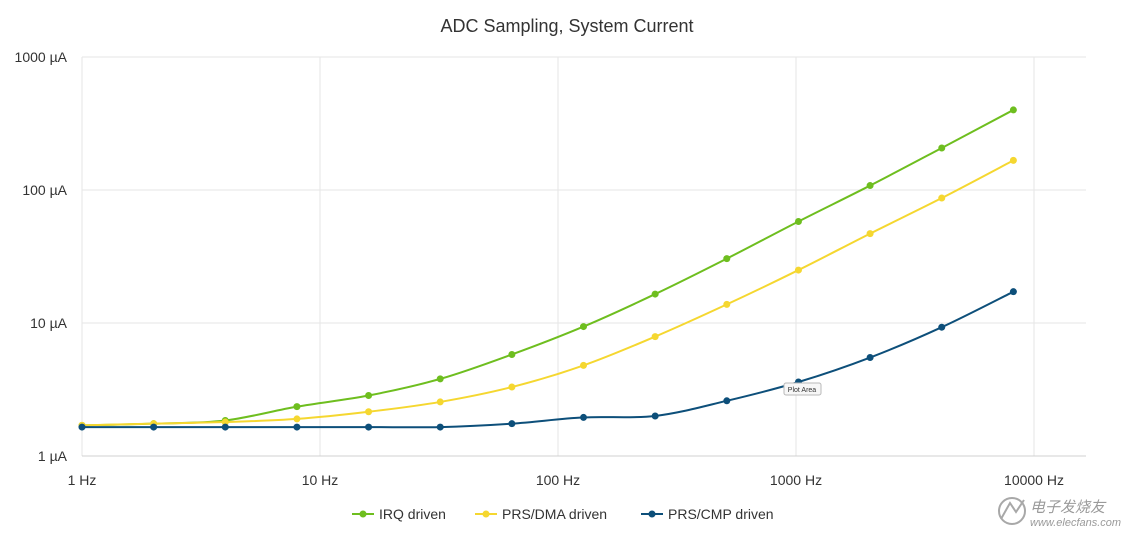  I want to click on x-tick-label: 1000 Hz, so click(796, 480).